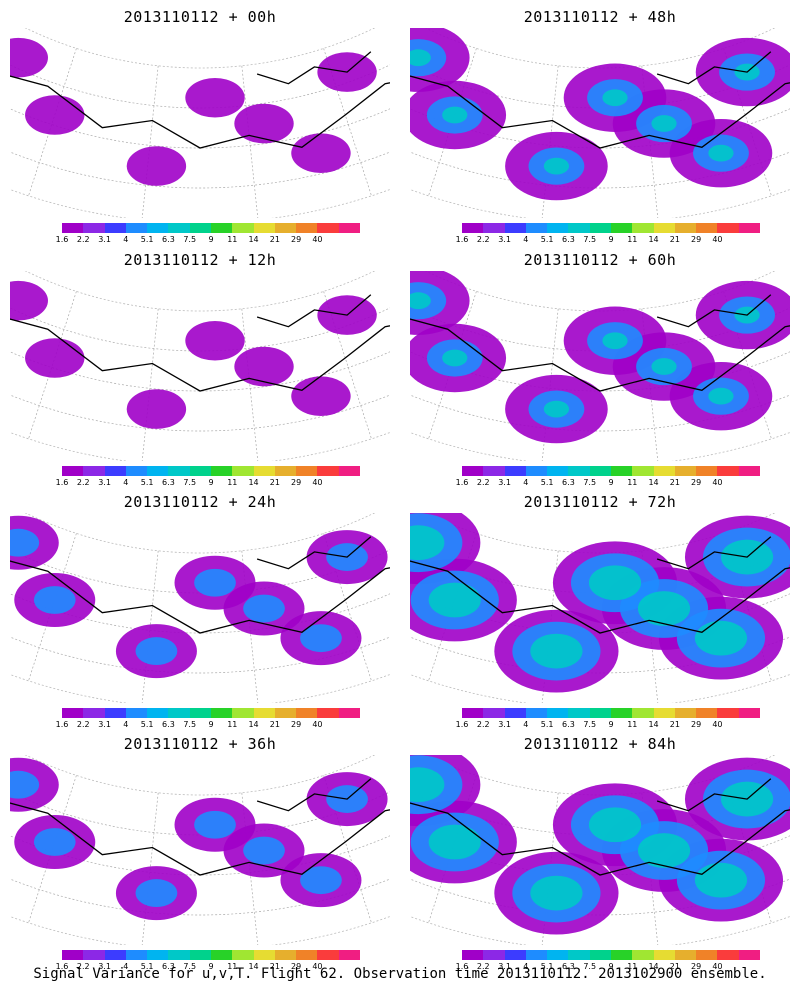 The height and width of the screenshot is (1000, 800). What do you see at coordinates (600, 744) in the screenshot?
I see `panel-title: 2013110112 + 84h` at bounding box center [600, 744].